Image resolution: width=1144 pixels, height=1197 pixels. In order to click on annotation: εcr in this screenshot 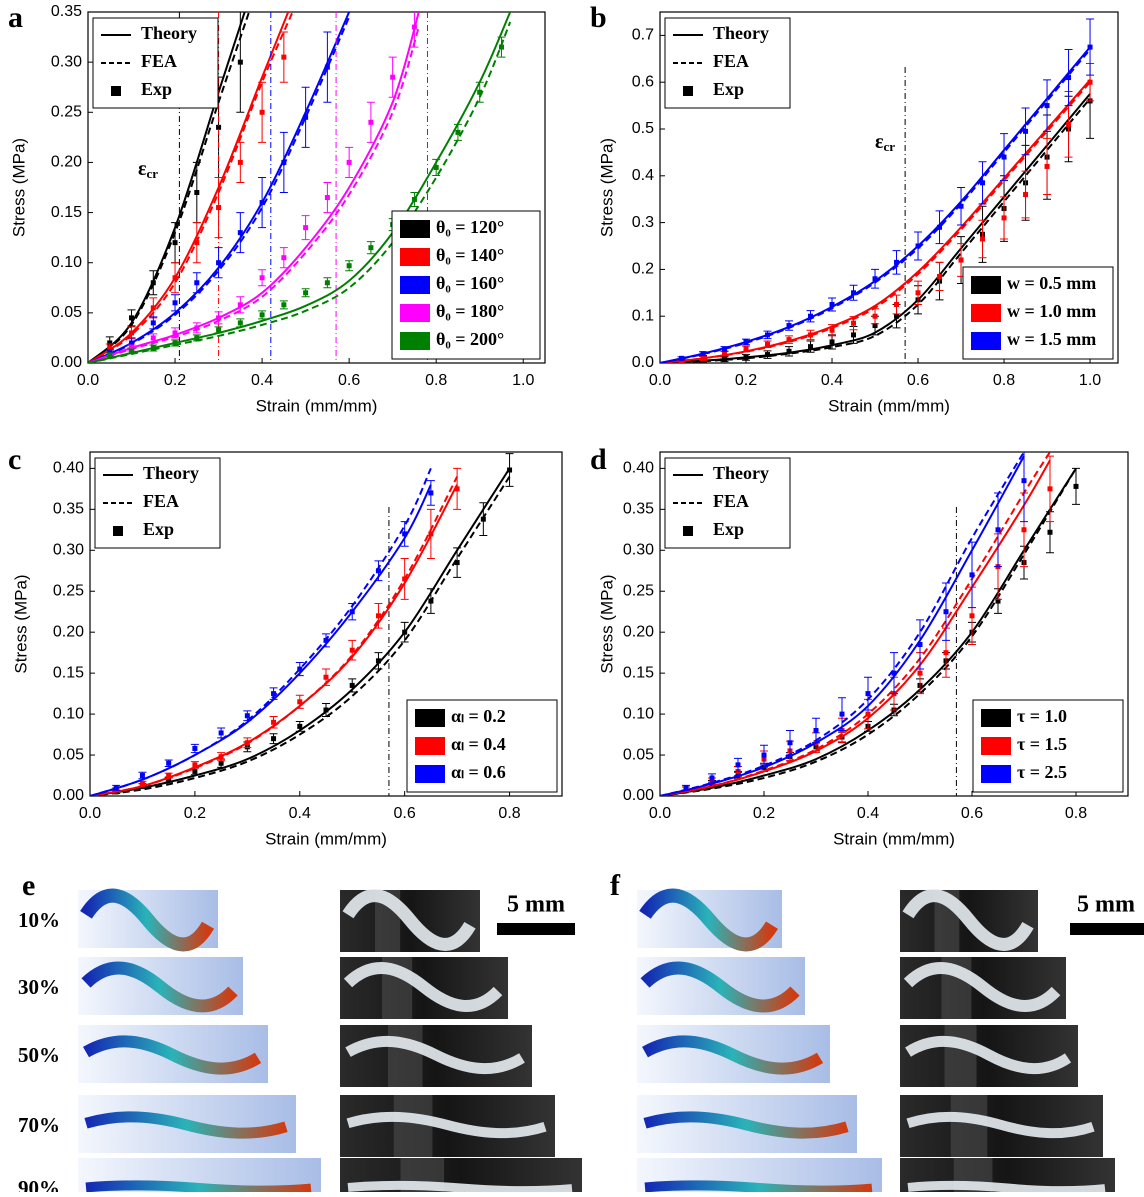, I will do `click(148, 169)`.